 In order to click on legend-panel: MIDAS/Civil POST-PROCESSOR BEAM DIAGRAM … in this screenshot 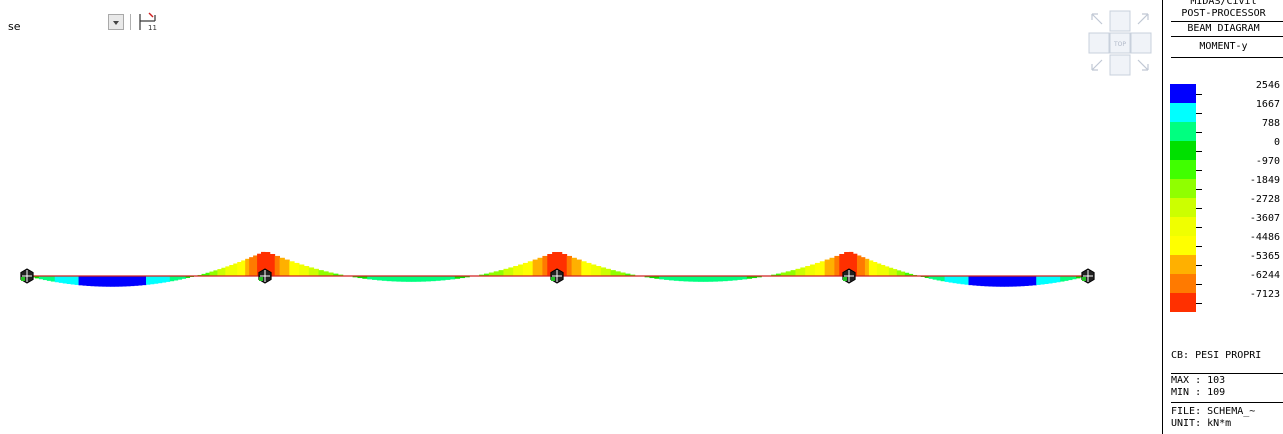, I will do `click(1222, 217)`.